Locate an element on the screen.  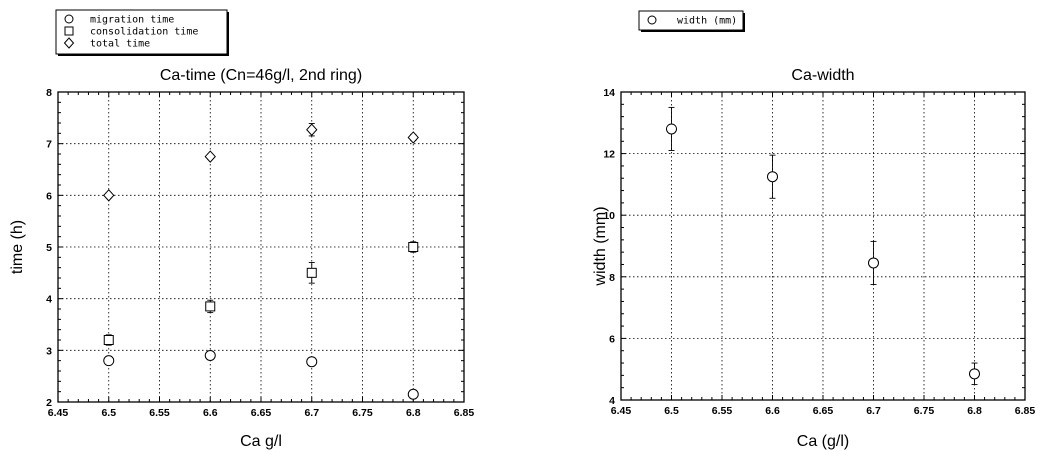
y-tick-label: 7 is located at coordinates (49, 145).